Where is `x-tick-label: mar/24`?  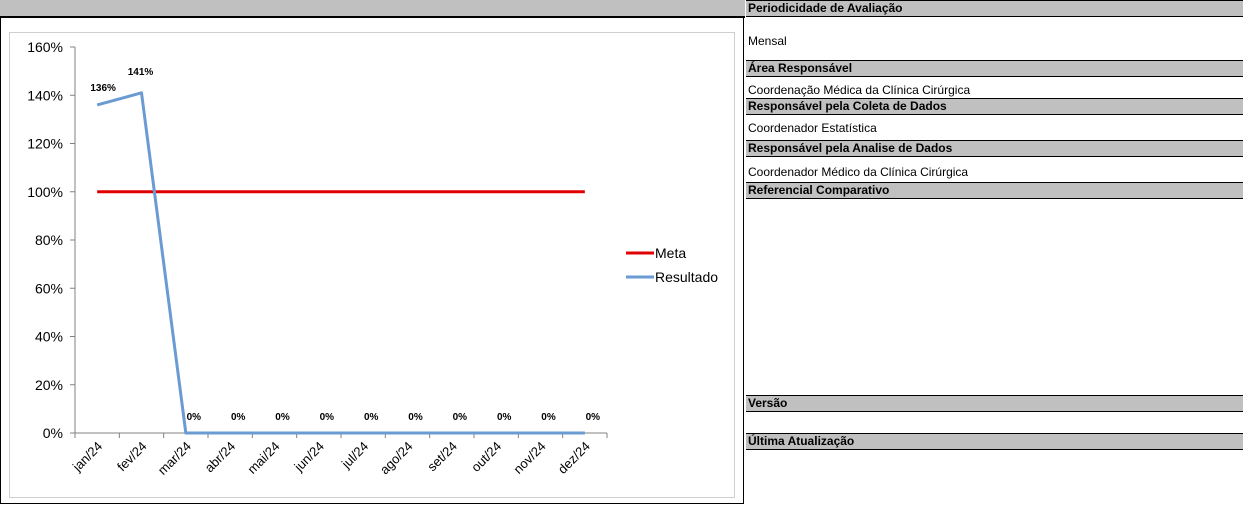 x-tick-label: mar/24 is located at coordinates (174, 458).